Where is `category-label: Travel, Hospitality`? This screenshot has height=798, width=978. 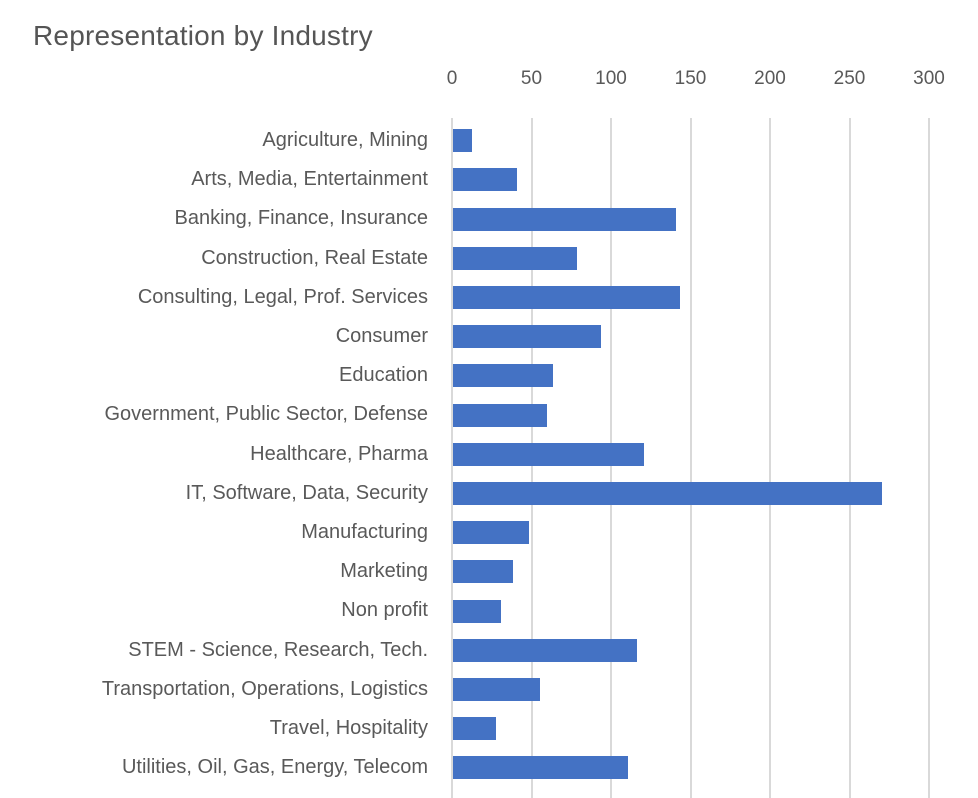
category-label: Travel, Hospitality is located at coordinates (348, 728).